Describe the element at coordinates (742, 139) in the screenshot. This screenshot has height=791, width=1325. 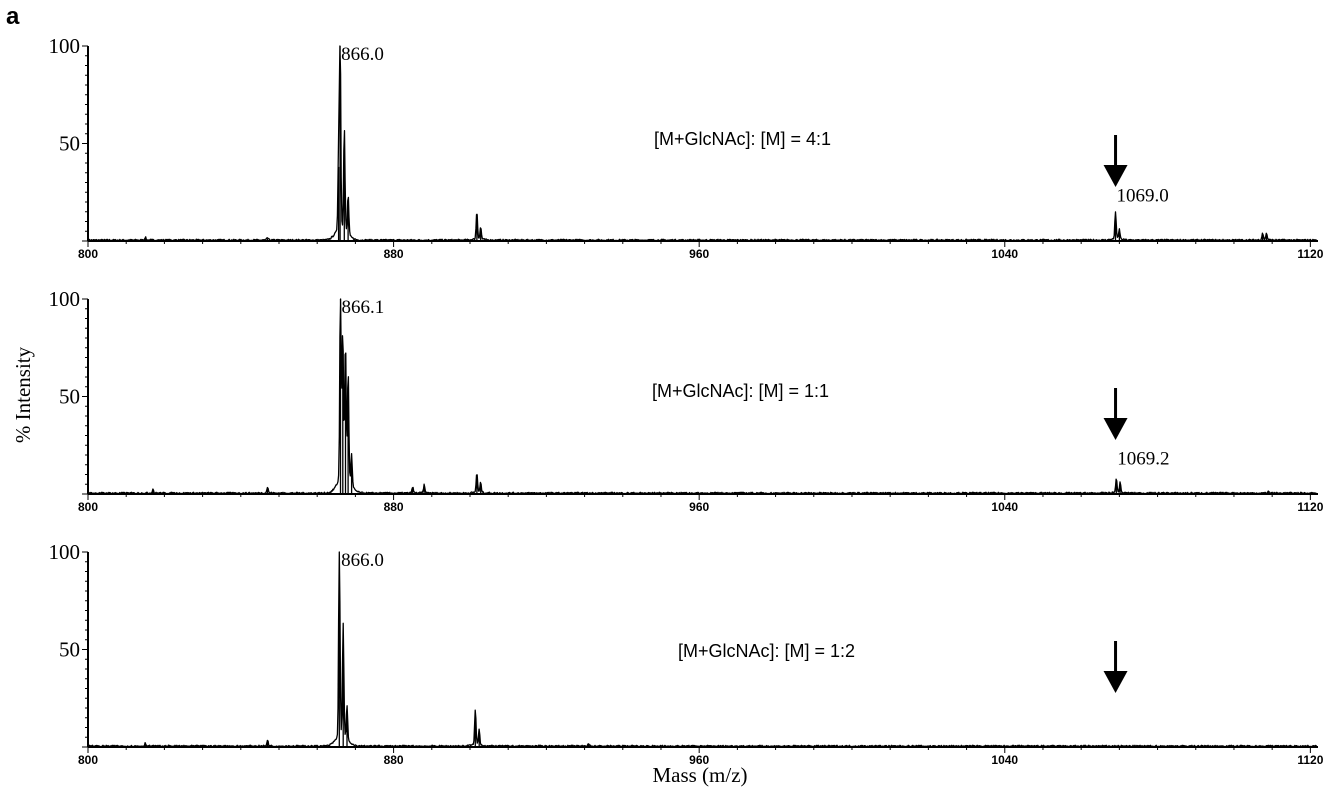
I see `ratio-annotation: [M+GlcNAc]: [M] = 4:1` at that location.